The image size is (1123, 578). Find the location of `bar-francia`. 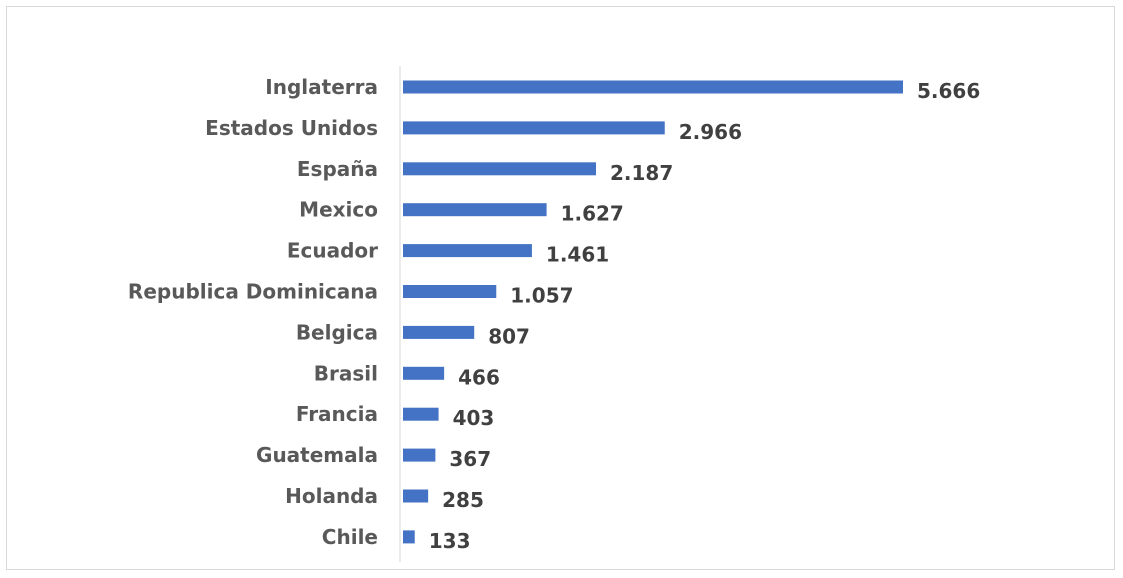

bar-francia is located at coordinates (421, 414).